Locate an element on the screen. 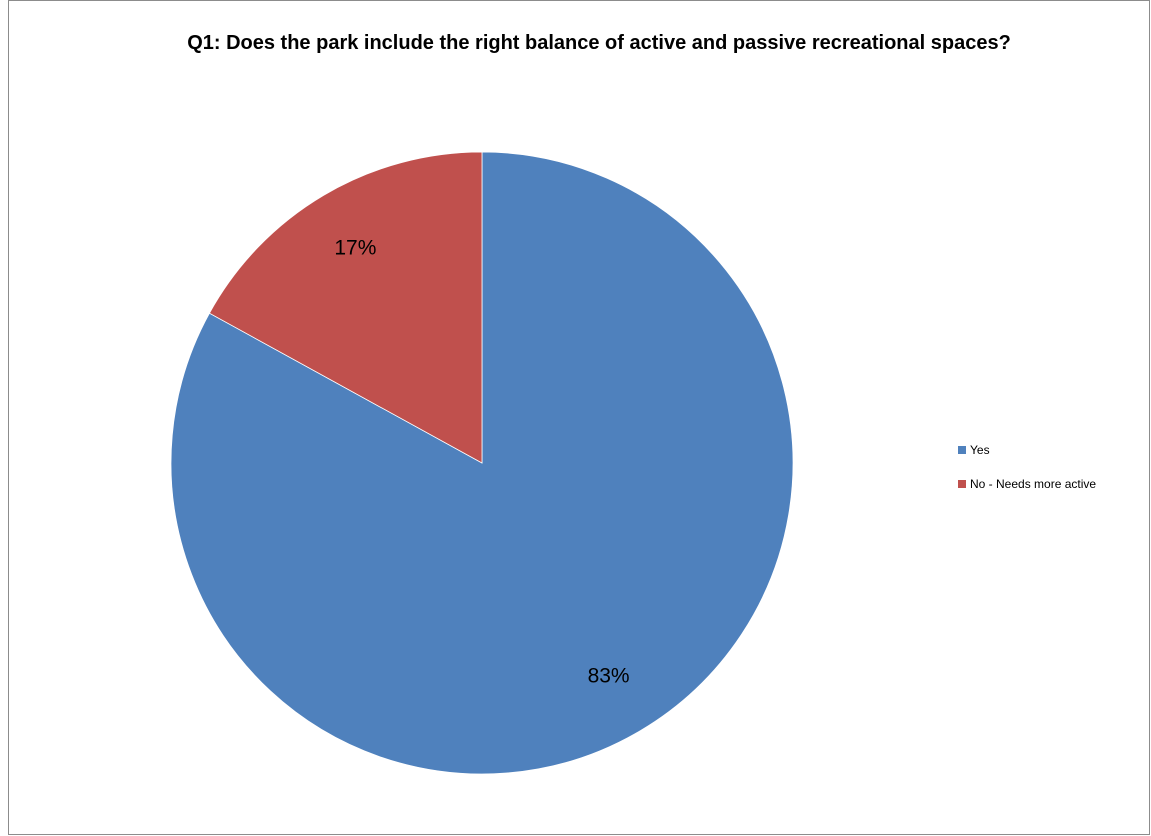  legend: Yes No - Needs more active is located at coordinates (1027, 474).